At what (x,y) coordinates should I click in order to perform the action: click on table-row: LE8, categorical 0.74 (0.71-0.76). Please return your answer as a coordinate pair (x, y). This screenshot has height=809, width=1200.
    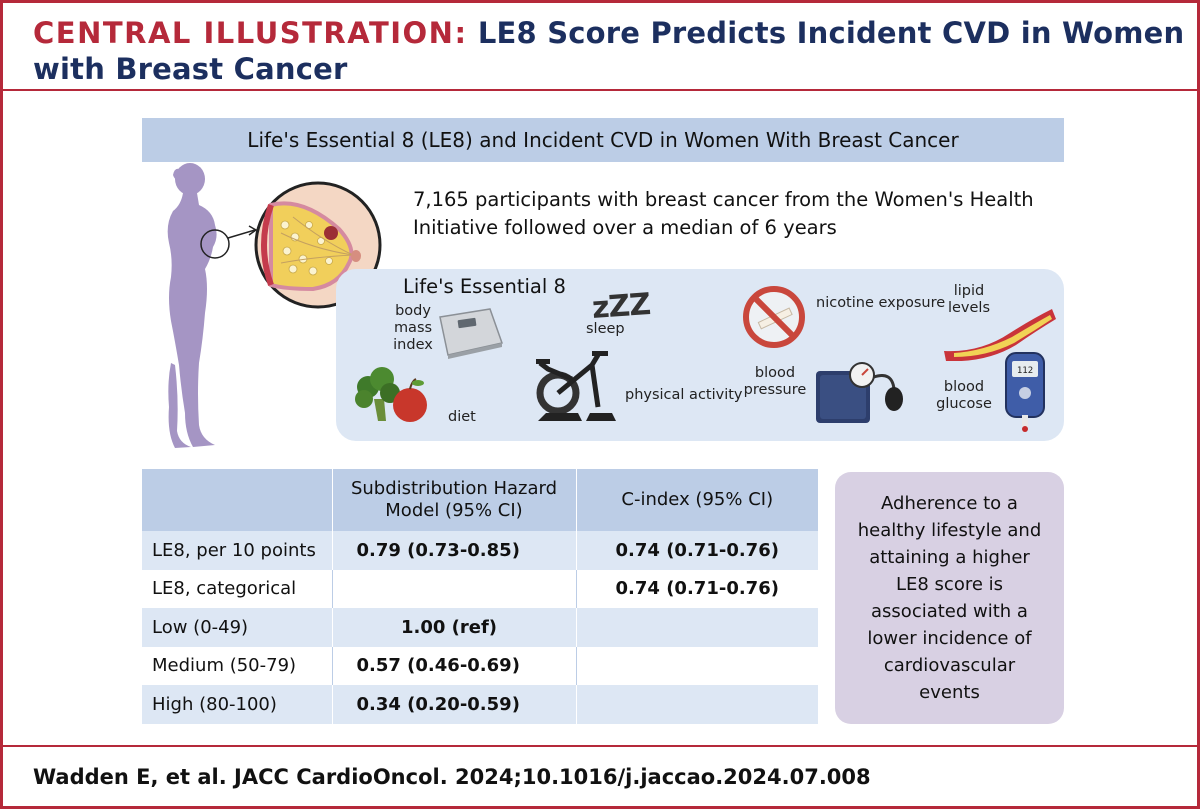
    Looking at the image, I should click on (480, 588).